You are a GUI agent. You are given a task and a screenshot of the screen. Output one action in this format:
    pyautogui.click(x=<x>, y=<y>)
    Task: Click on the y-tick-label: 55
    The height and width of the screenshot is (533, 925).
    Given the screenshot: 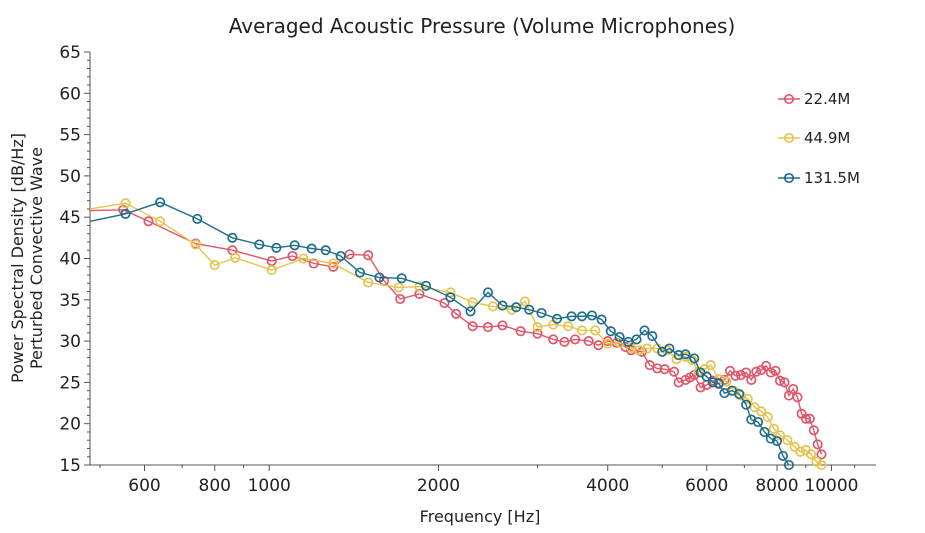 What is the action you would take?
    pyautogui.click(x=70, y=136)
    